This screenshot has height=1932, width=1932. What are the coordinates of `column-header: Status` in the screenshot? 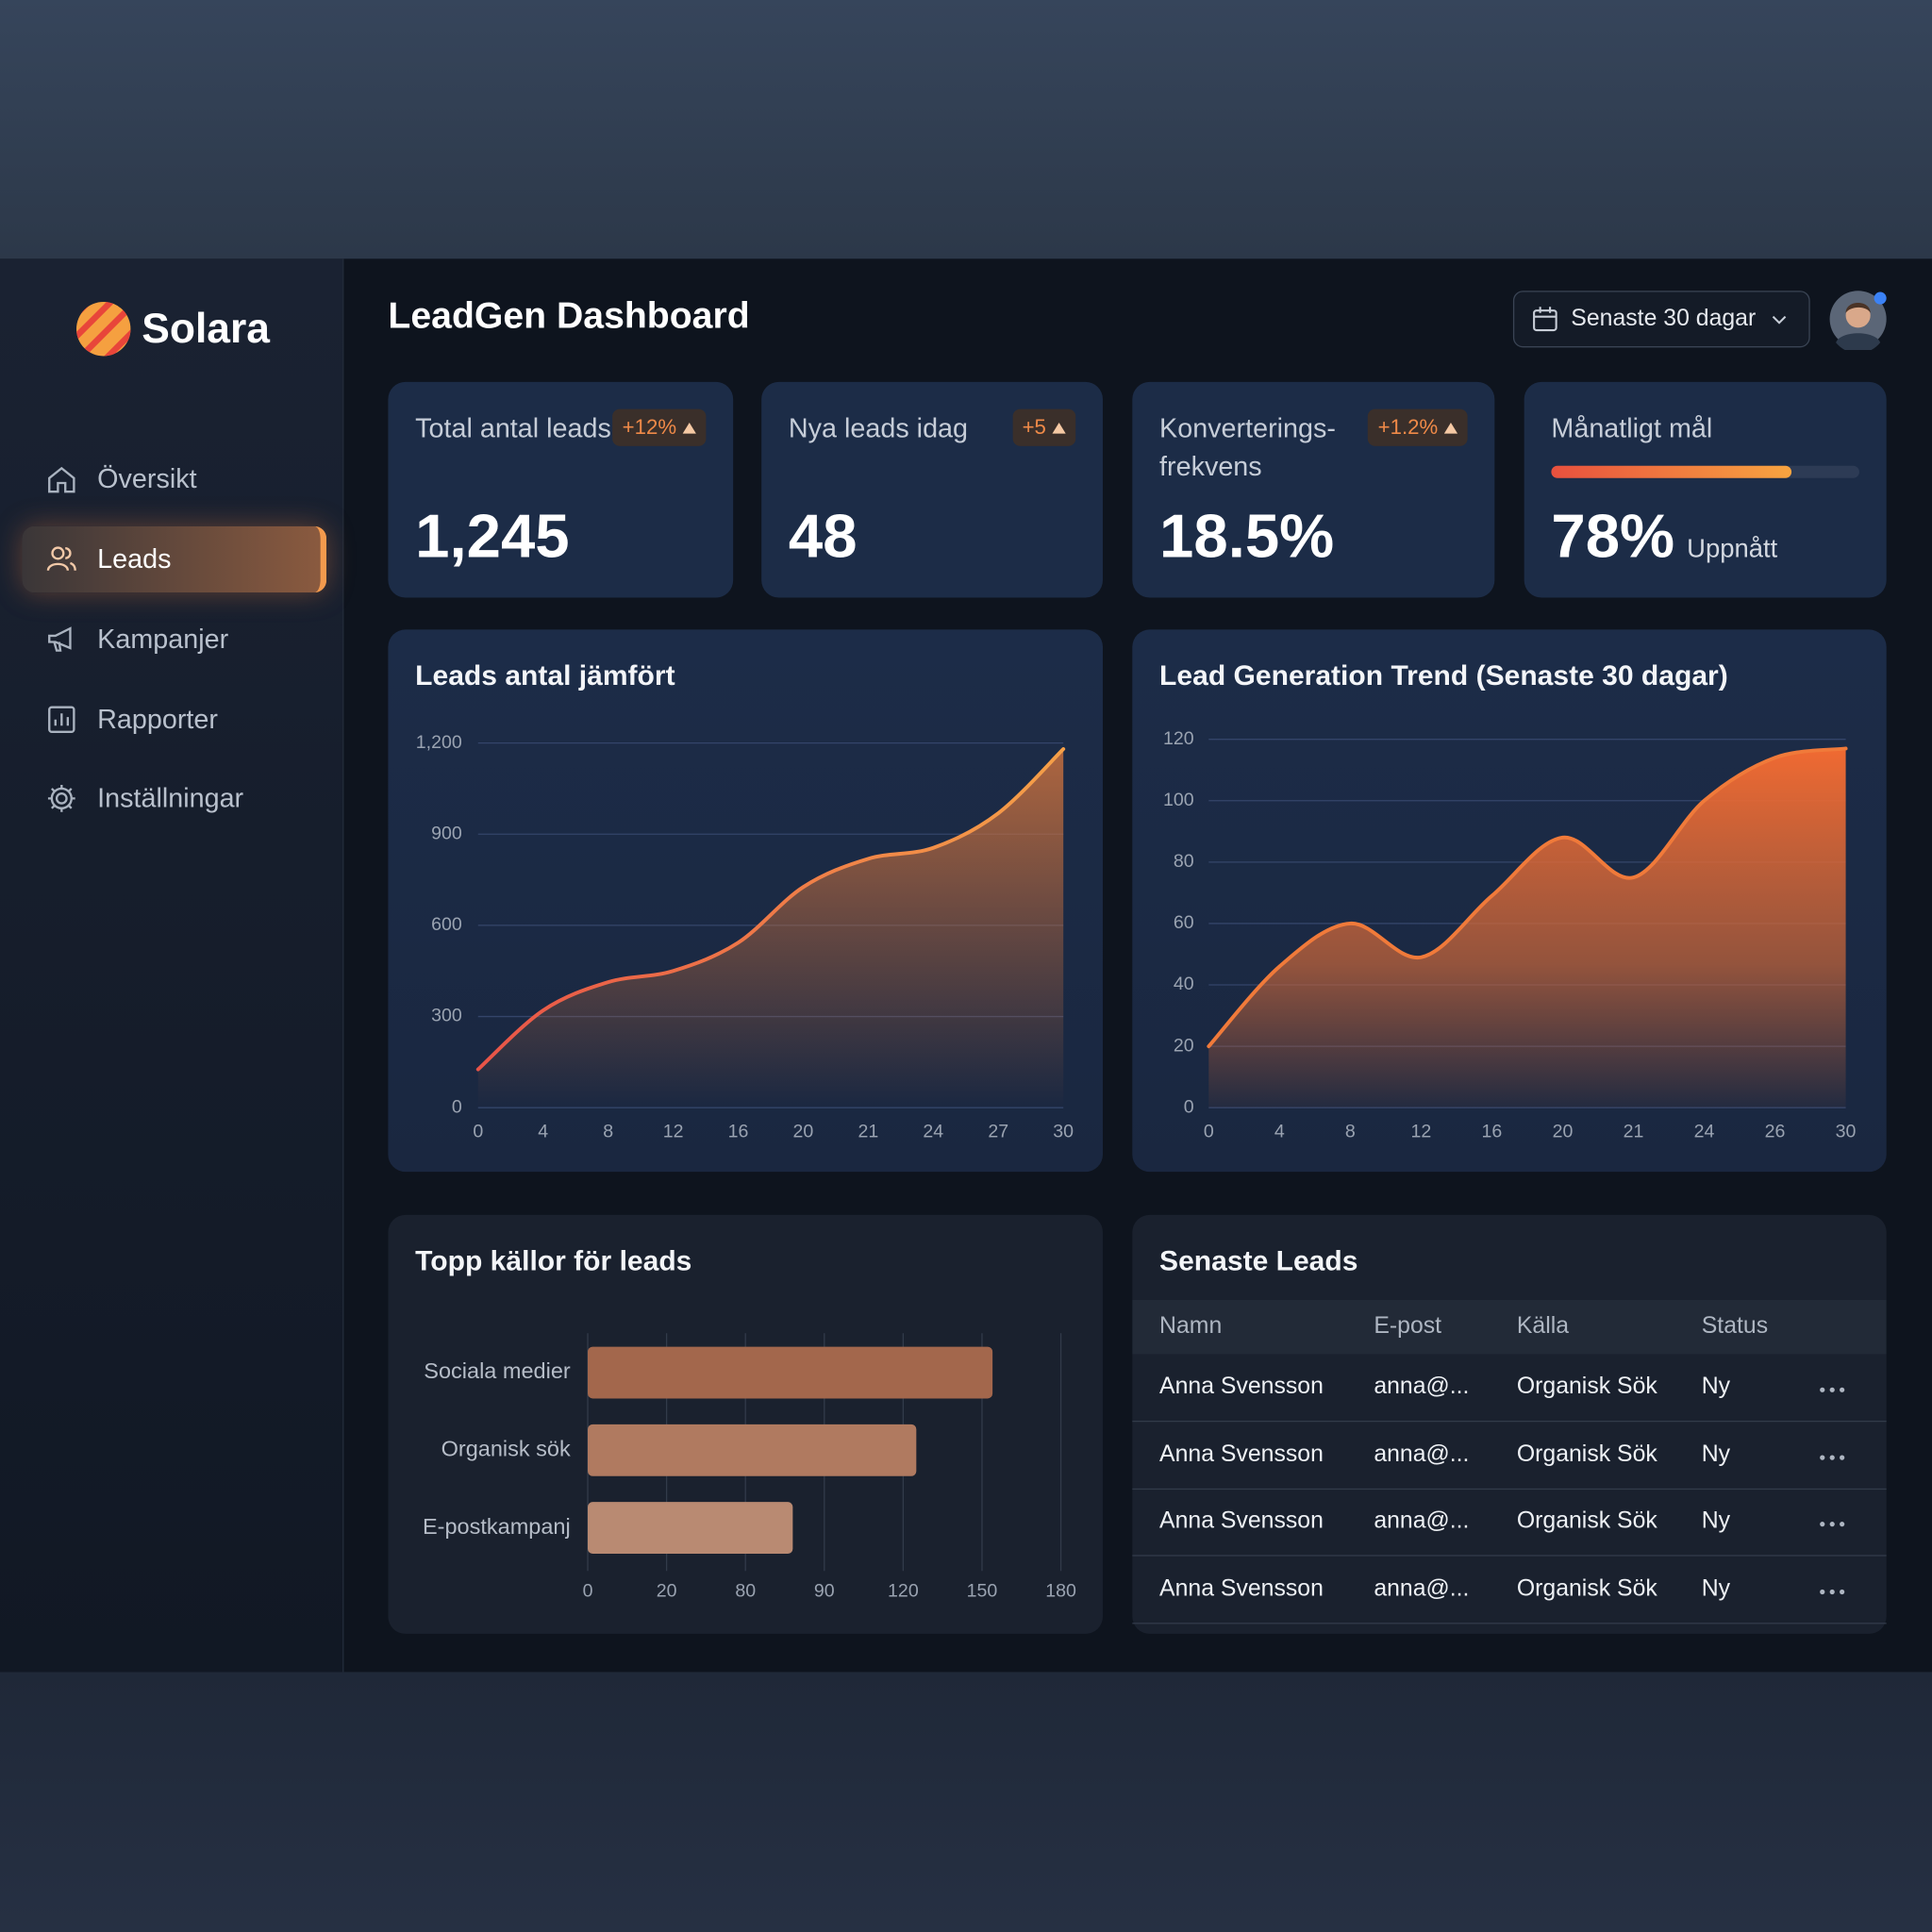 It's located at (1735, 1326).